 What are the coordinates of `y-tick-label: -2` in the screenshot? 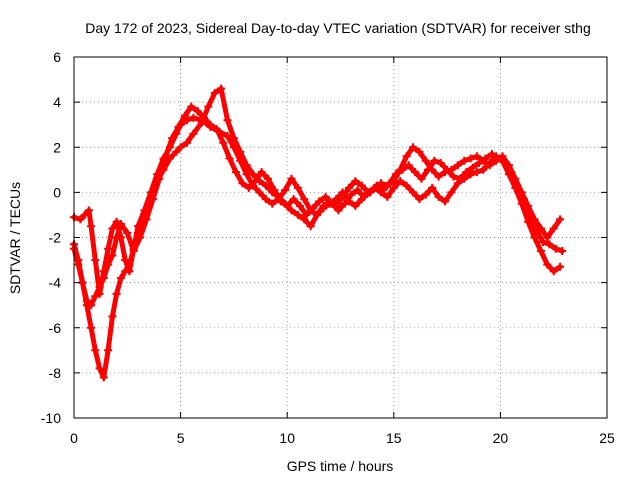 It's located at (55, 238).